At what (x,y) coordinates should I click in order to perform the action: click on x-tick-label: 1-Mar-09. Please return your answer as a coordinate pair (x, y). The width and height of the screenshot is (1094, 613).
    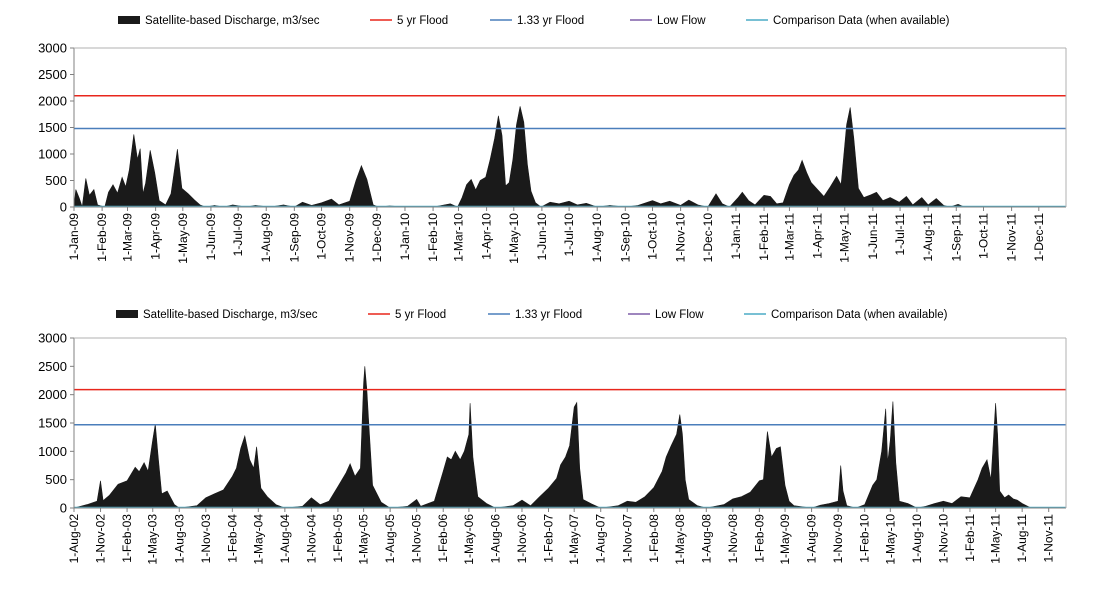
    Looking at the image, I should click on (128, 237).